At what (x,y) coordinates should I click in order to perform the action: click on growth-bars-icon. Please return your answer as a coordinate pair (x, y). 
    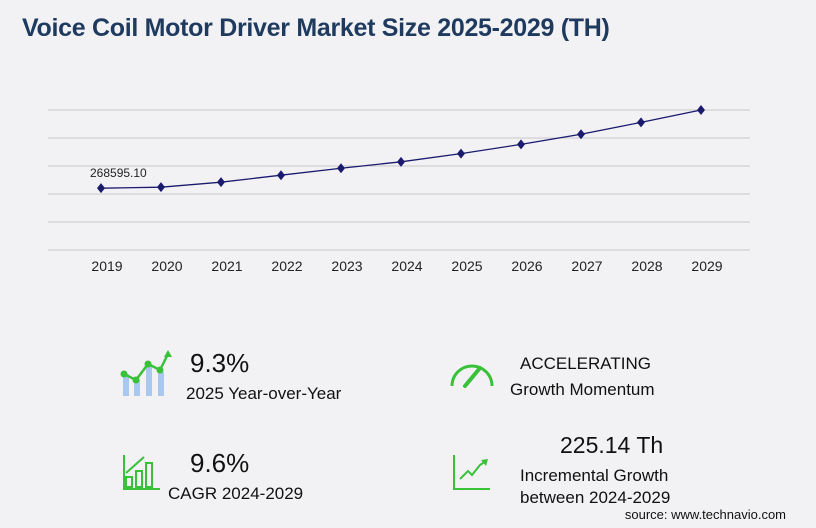
    Looking at the image, I should click on (141, 472).